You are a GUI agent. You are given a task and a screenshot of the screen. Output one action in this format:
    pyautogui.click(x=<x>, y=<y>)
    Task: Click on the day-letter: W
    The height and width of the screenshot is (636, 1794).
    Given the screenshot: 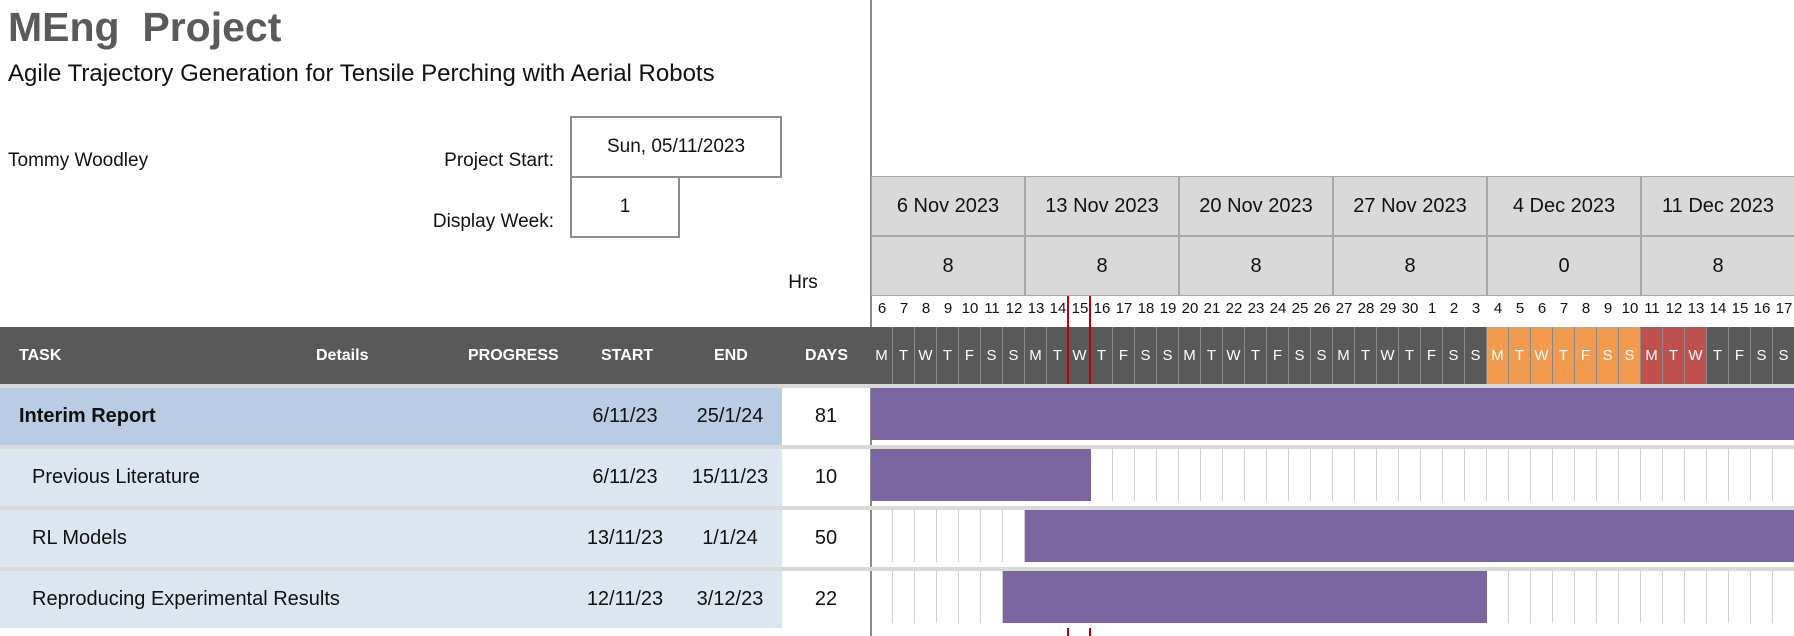 What is the action you would take?
    pyautogui.click(x=1388, y=355)
    